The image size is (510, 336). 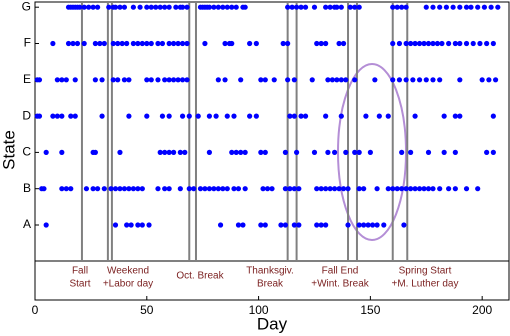 What do you see at coordinates (26, 115) in the screenshot?
I see `y-tick-label: D` at bounding box center [26, 115].